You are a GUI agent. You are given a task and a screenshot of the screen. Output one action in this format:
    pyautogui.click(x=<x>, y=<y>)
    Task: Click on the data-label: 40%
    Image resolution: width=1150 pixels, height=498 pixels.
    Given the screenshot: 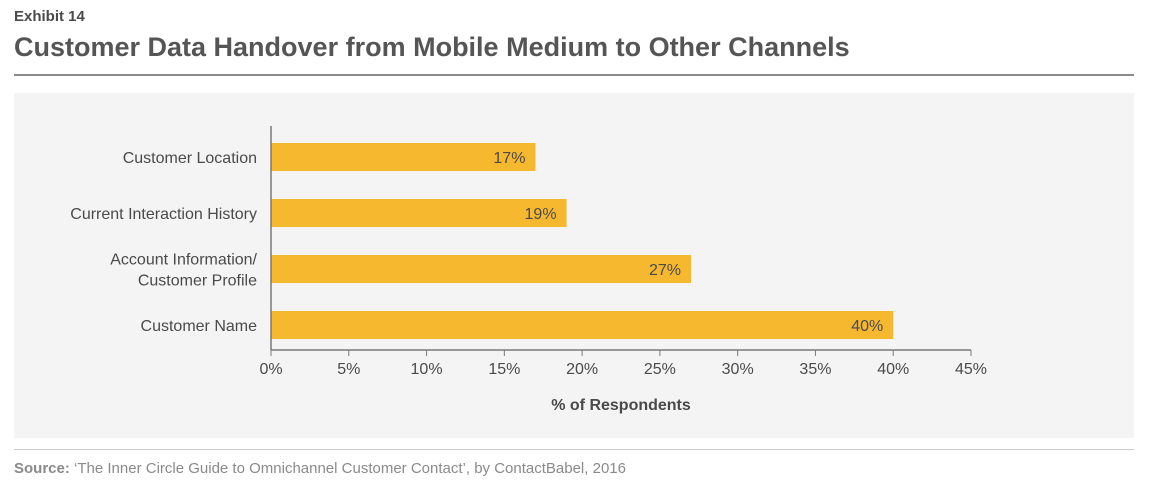 What is the action you would take?
    pyautogui.click(x=867, y=326)
    